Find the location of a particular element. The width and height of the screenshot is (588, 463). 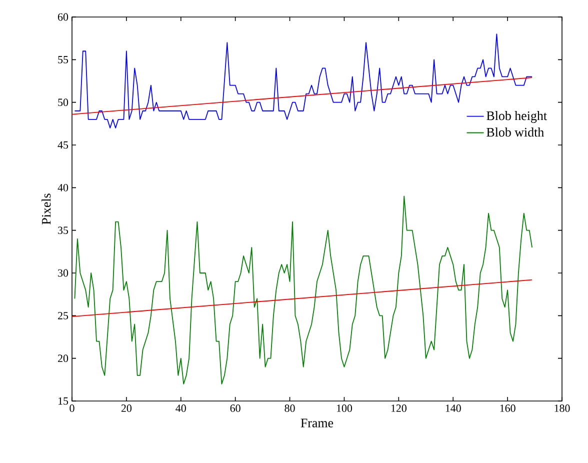

y-tick-label: 30 is located at coordinates (63, 273).